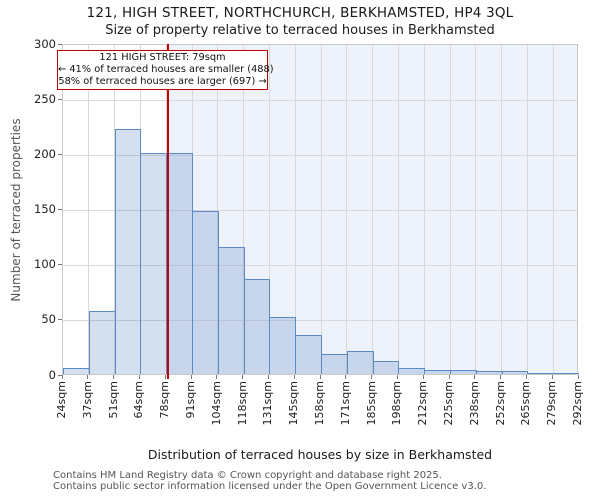  Describe the element at coordinates (45, 209) in the screenshot. I see `y-tick-label: 150` at that location.